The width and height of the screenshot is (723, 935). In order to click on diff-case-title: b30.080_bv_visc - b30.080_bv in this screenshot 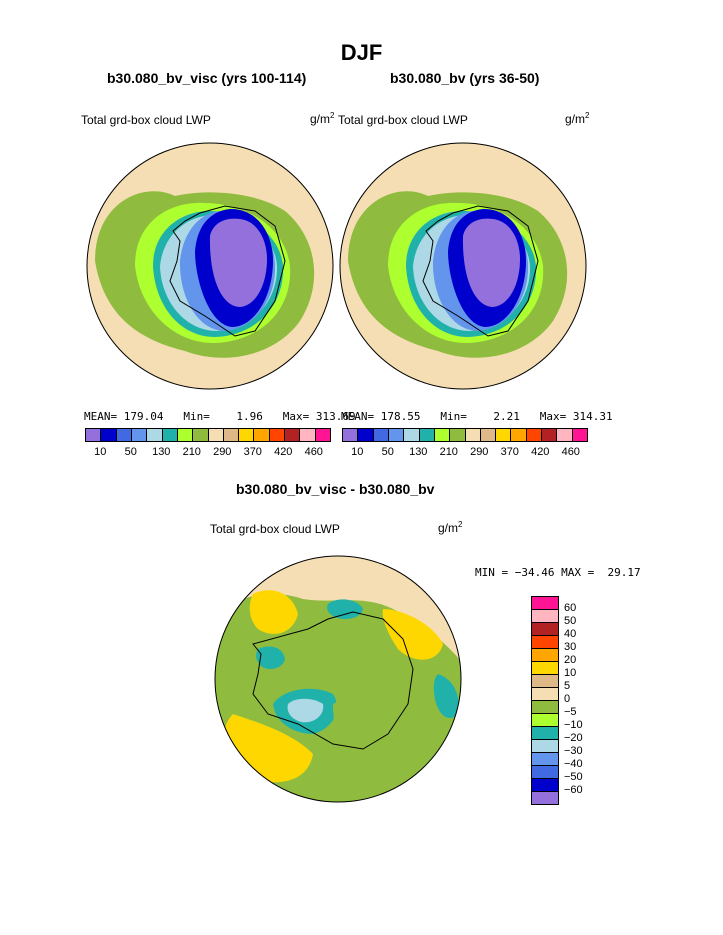, I will do `click(335, 489)`.